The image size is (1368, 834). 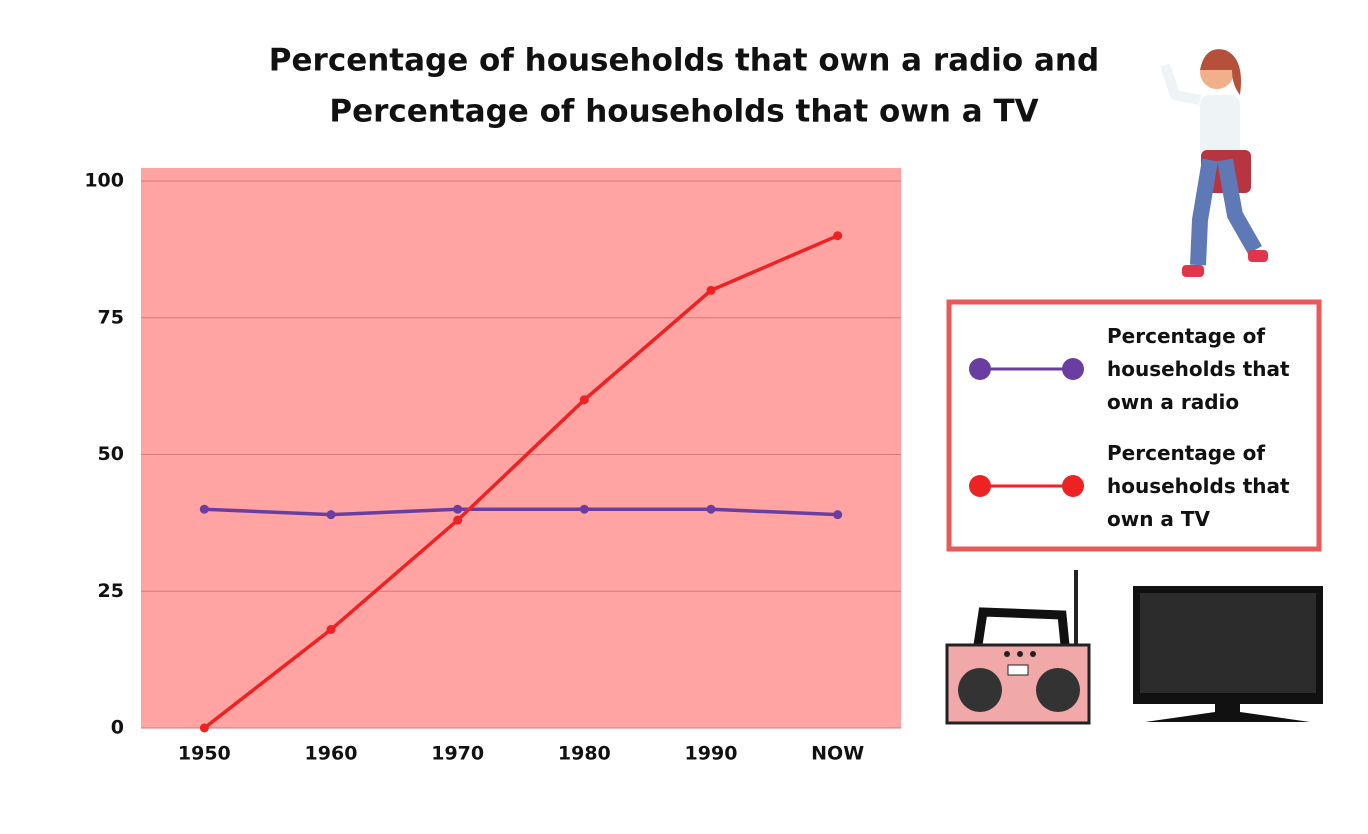 What do you see at coordinates (111, 317) in the screenshot?
I see `y-tick-label: 75` at bounding box center [111, 317].